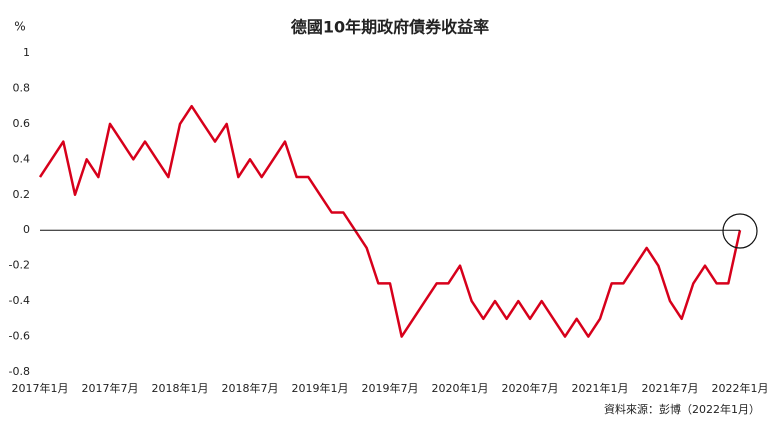 The image size is (772, 422). I want to click on x-tick-label: 2017年1月, so click(40, 388).